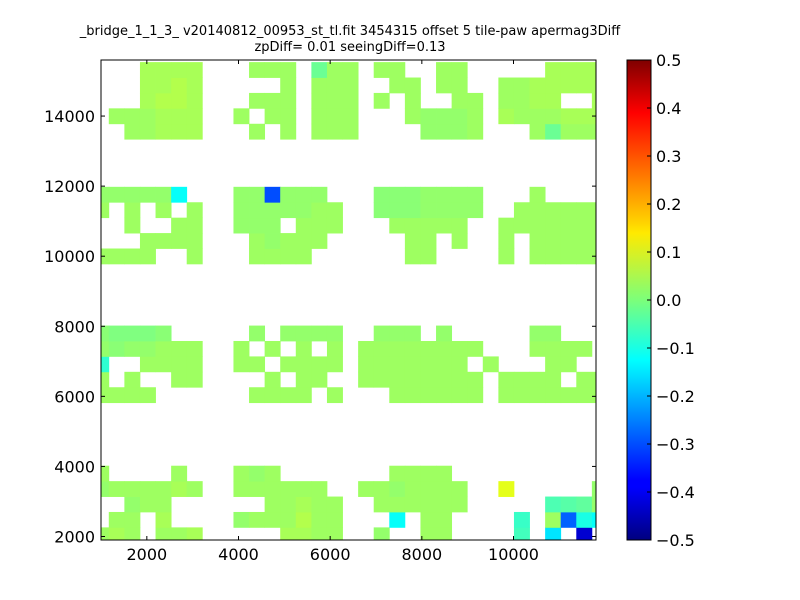  Describe the element at coordinates (668, 300) in the screenshot. I see `colorbar-tick-label: 0.0` at that location.